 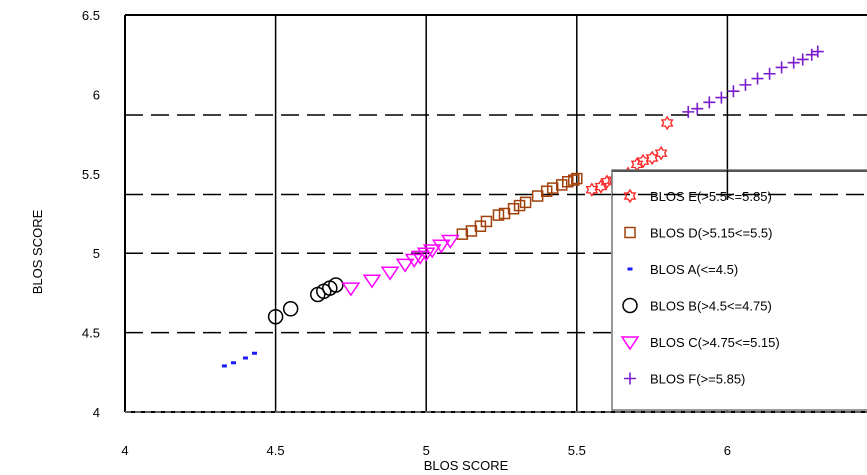 What do you see at coordinates (91, 333) in the screenshot?
I see `y-tick-label: 4.5` at bounding box center [91, 333].